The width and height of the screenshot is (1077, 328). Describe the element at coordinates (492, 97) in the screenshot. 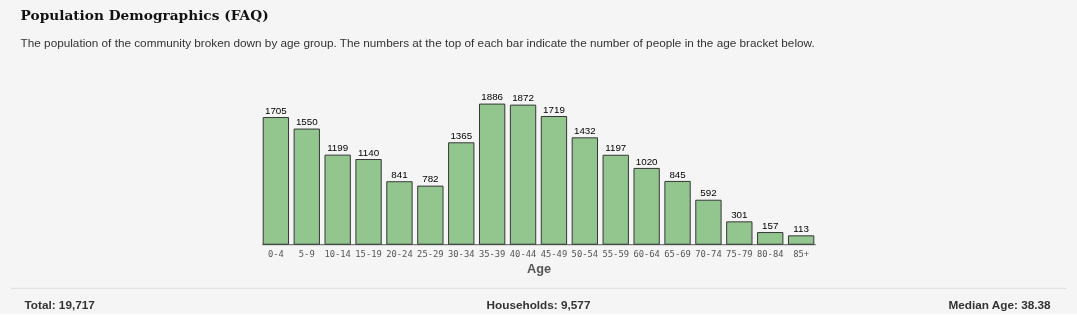

I see `data-label: 1886` at that location.